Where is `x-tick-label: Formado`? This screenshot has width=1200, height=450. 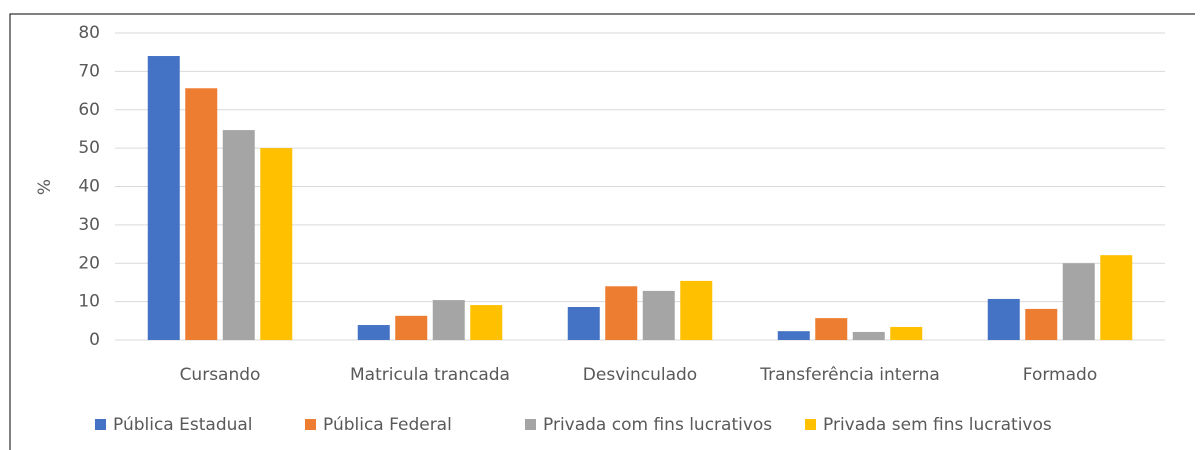
x-tick-label: Formado is located at coordinates (1060, 375).